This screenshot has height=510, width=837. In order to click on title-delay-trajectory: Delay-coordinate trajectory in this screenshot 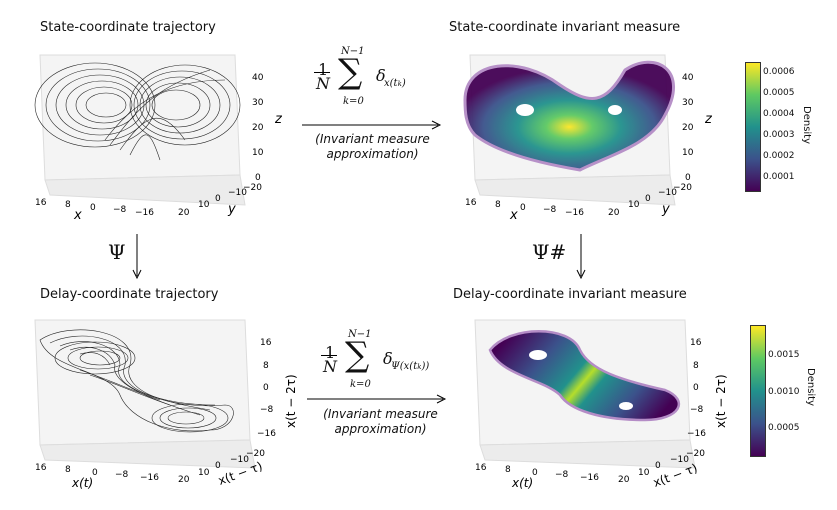, I will do `click(129, 294)`.